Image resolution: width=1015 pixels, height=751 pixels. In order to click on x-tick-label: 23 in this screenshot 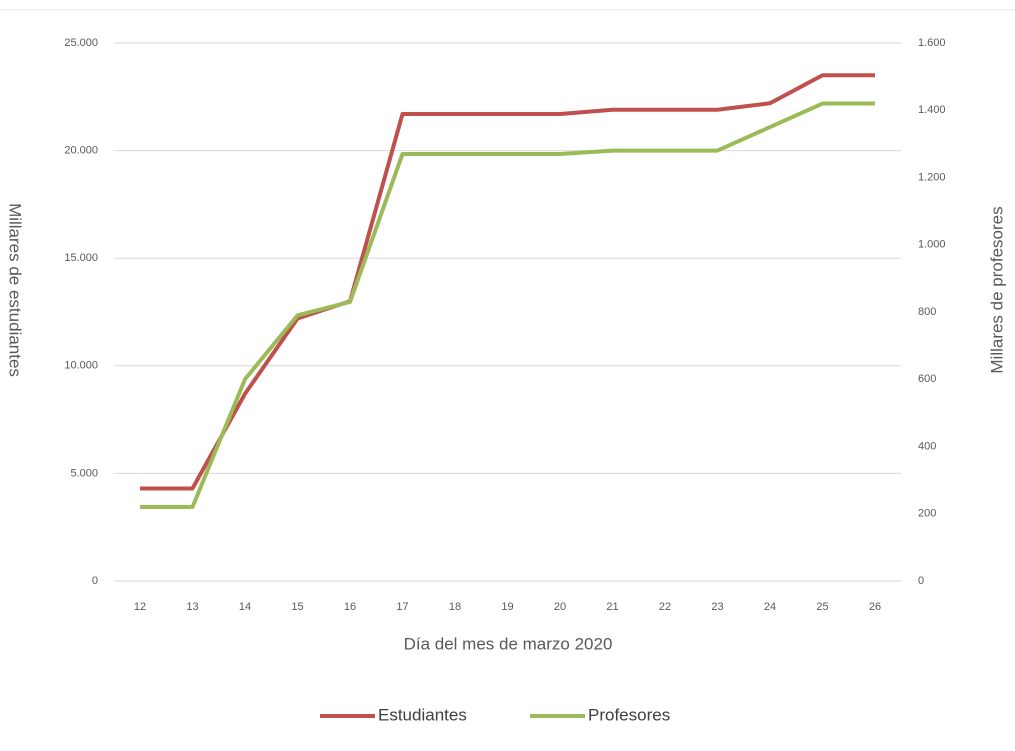, I will do `click(717, 607)`.